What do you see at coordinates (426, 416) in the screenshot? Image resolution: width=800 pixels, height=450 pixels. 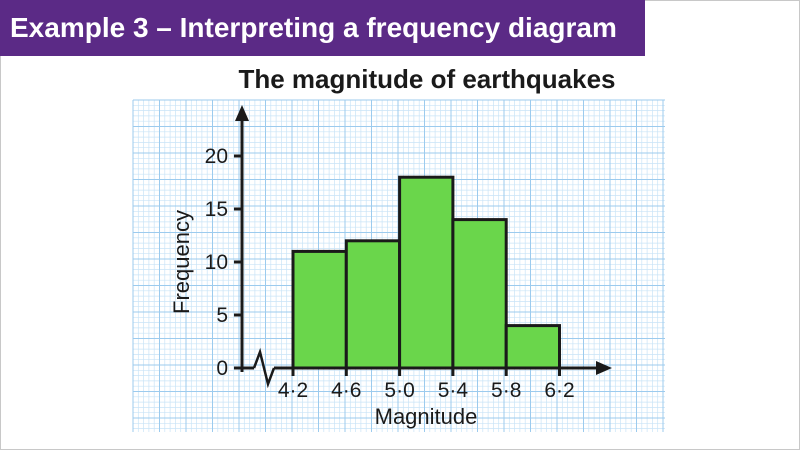 I see `x-axis-title: Magnitude` at bounding box center [426, 416].